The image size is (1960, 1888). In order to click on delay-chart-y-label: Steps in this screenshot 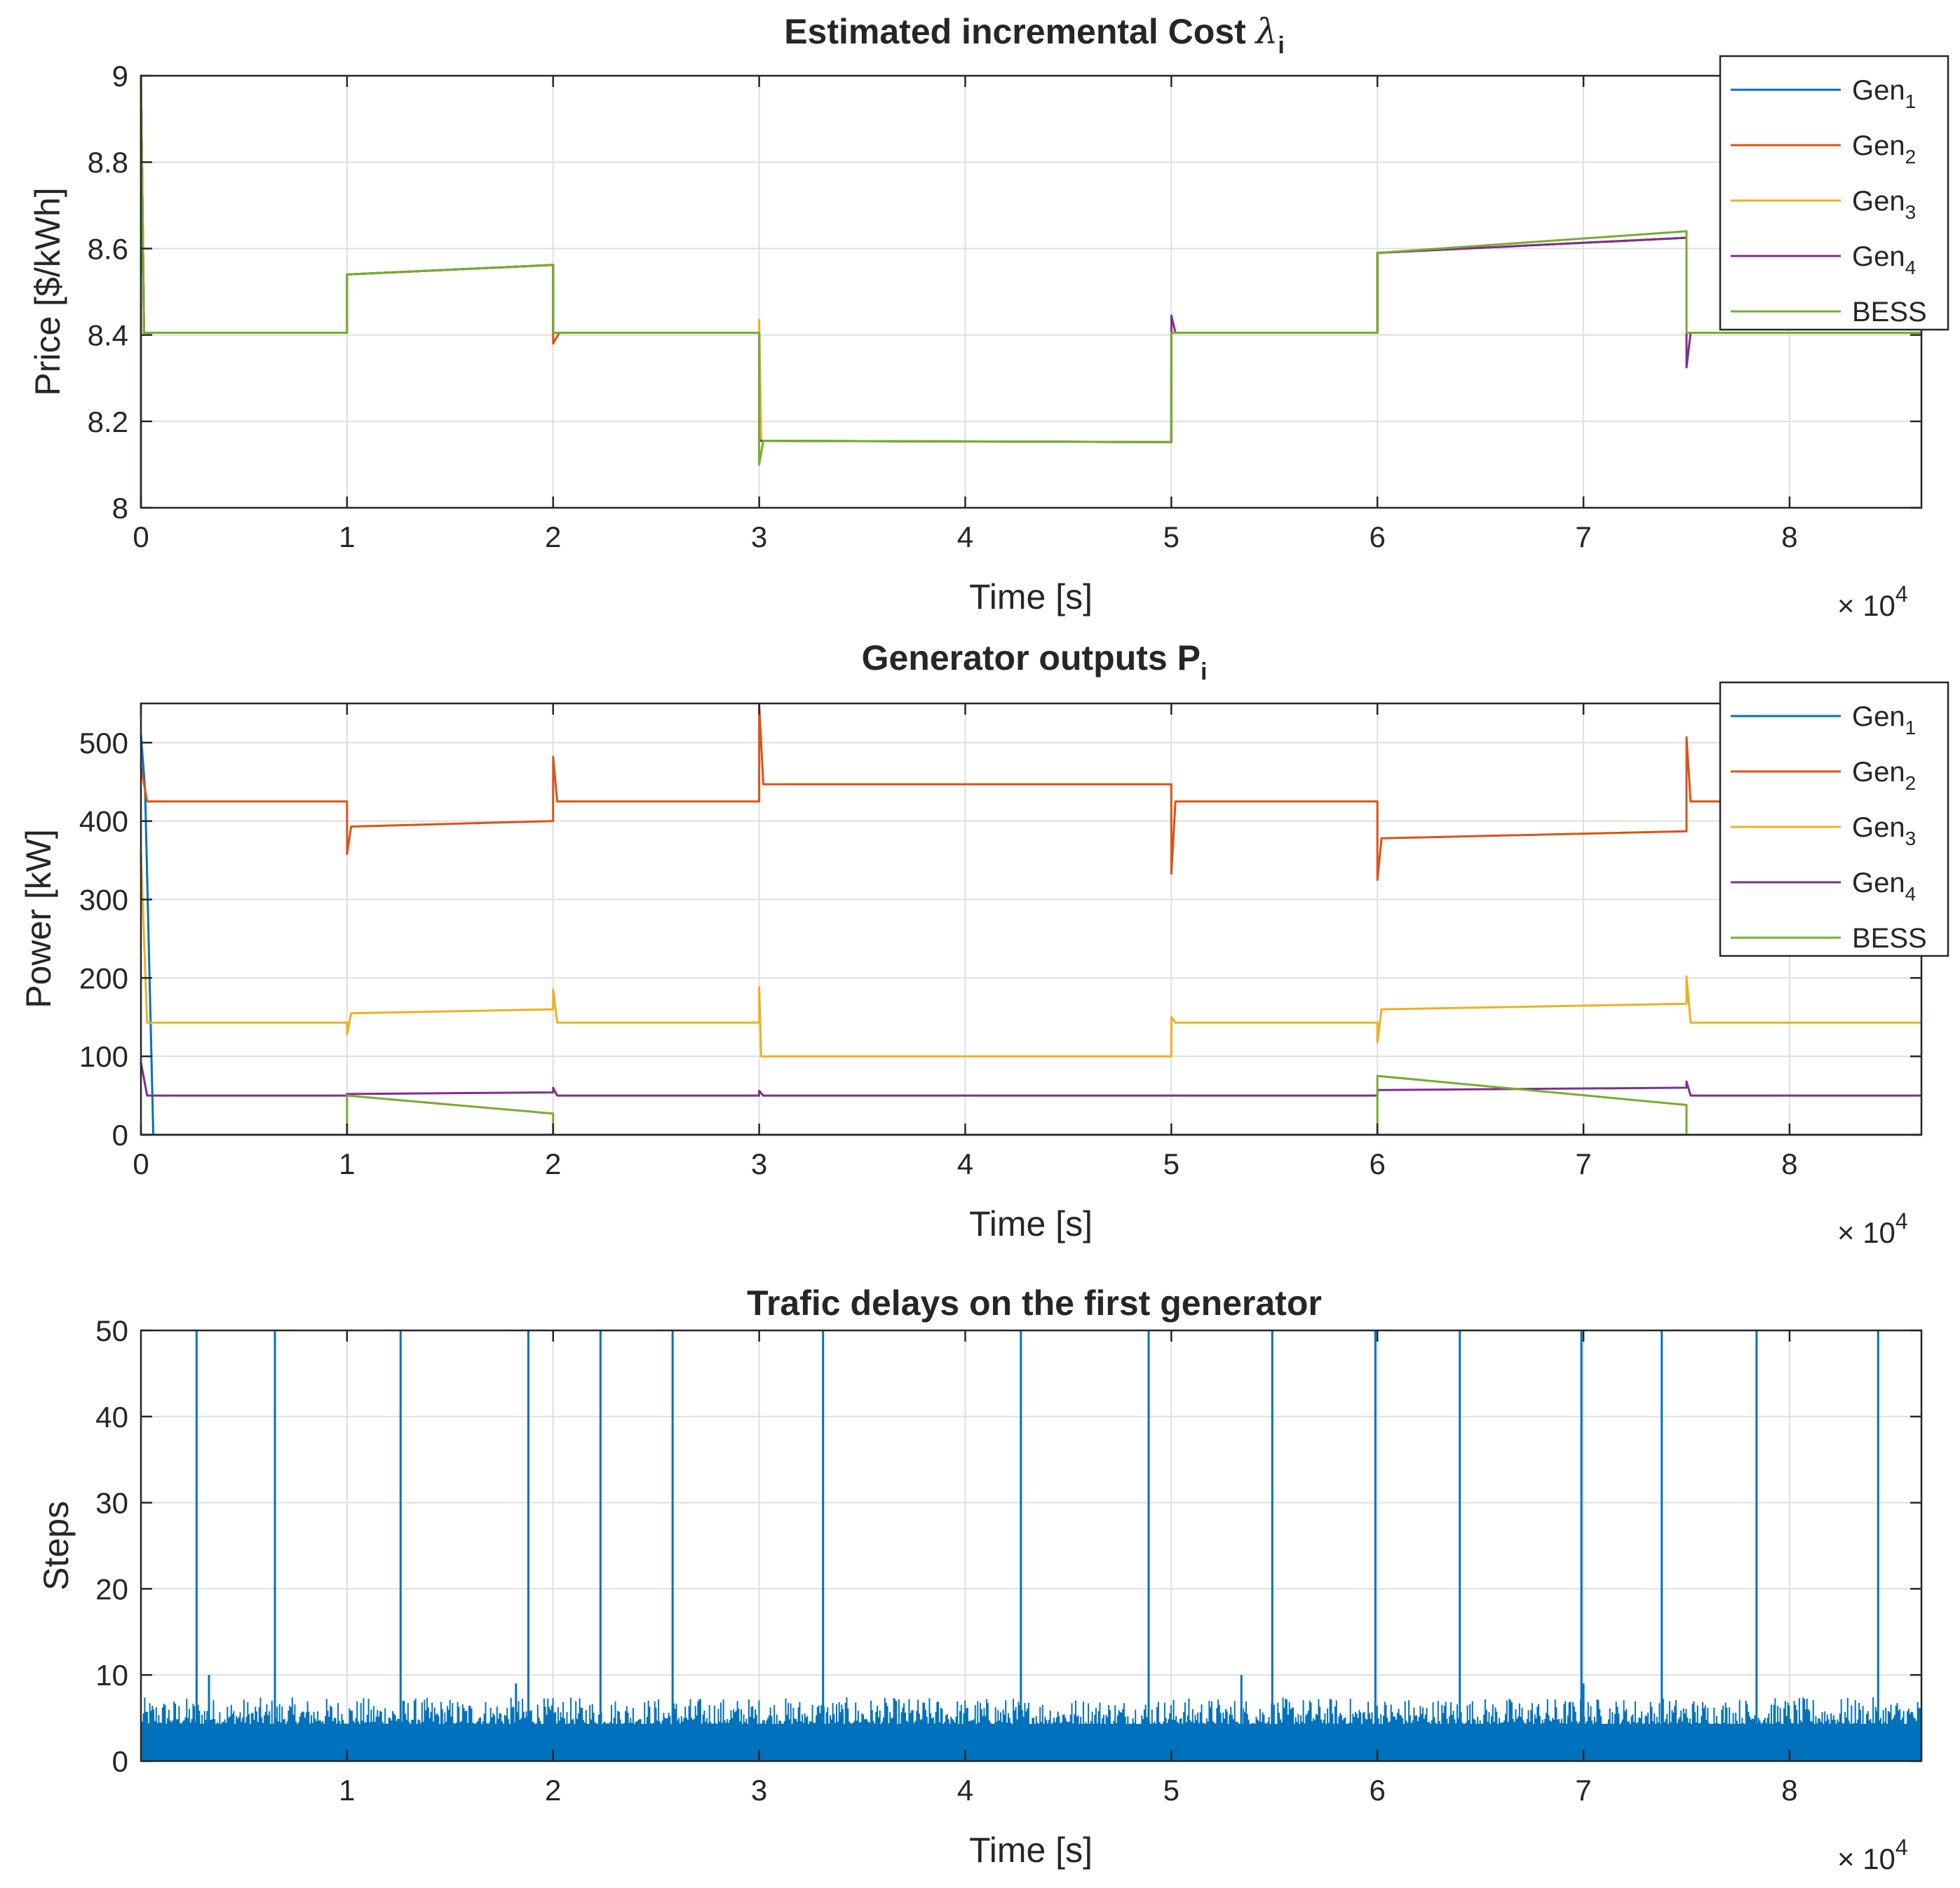, I will do `click(56, 1546)`.